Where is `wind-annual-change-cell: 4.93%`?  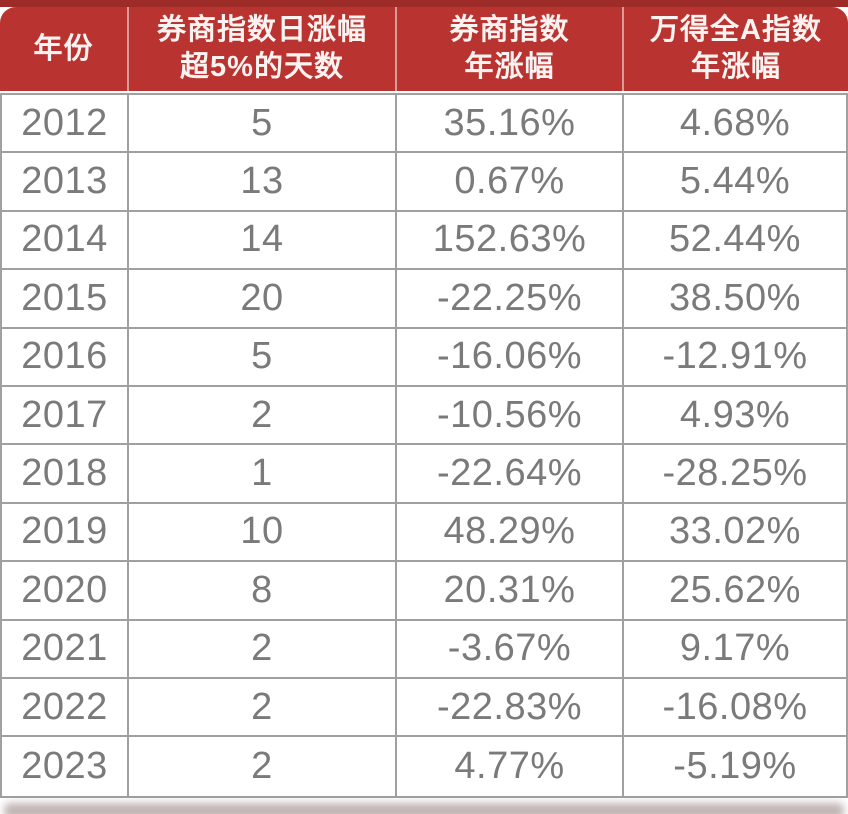
wind-annual-change-cell: 4.93% is located at coordinates (735, 414).